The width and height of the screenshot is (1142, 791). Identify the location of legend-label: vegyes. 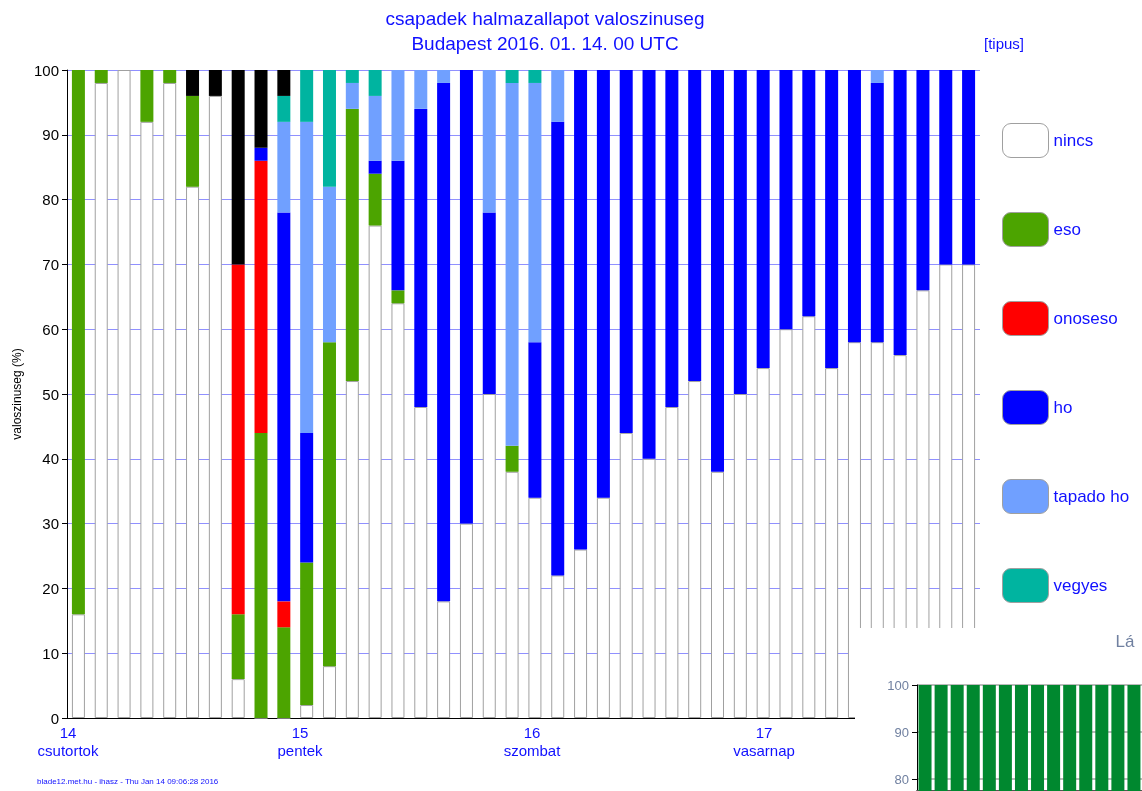
(1080, 585).